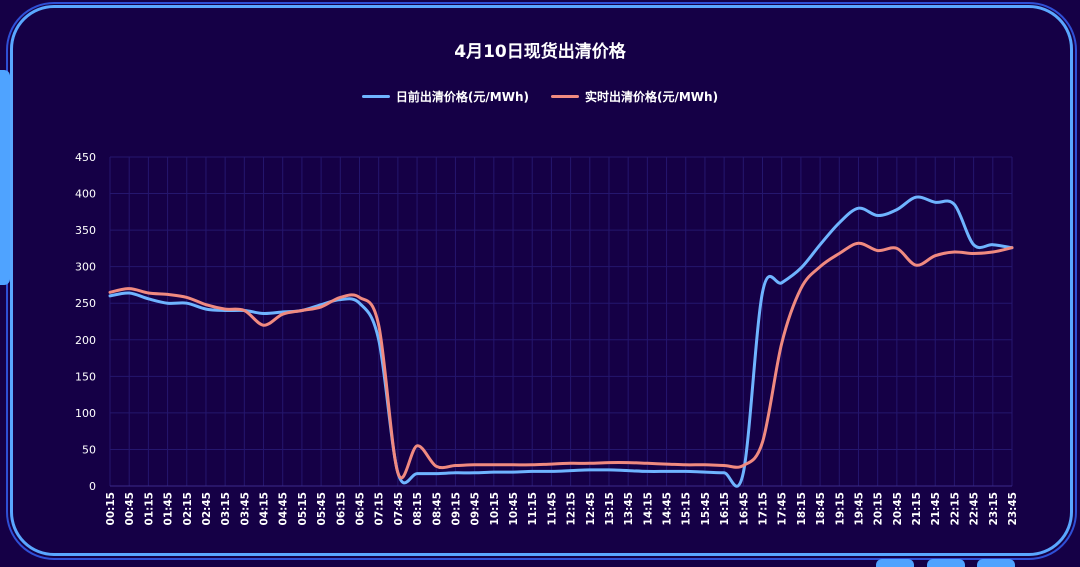 This screenshot has height=567, width=1080. Describe the element at coordinates (975, 508) in the screenshot. I see `x-tick-label: 22:45` at that location.